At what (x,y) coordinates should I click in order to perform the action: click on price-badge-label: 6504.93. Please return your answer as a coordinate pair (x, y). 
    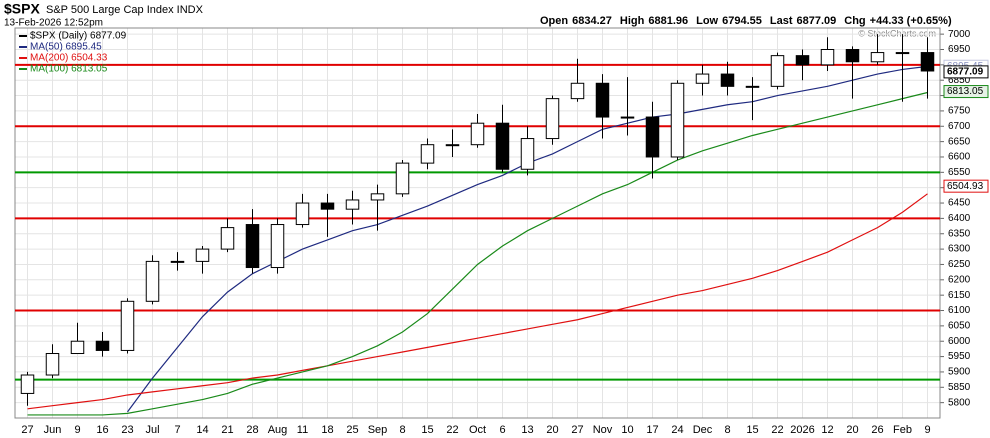
    Looking at the image, I should click on (965, 186).